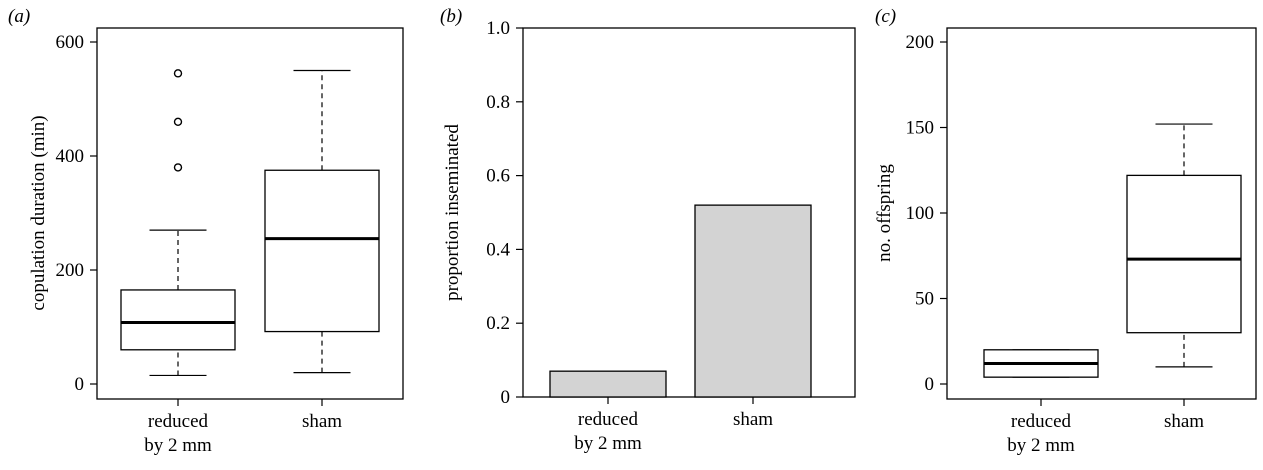 This screenshot has height=470, width=1263. I want to click on y-tick-label: 0.4, so click(498, 249).